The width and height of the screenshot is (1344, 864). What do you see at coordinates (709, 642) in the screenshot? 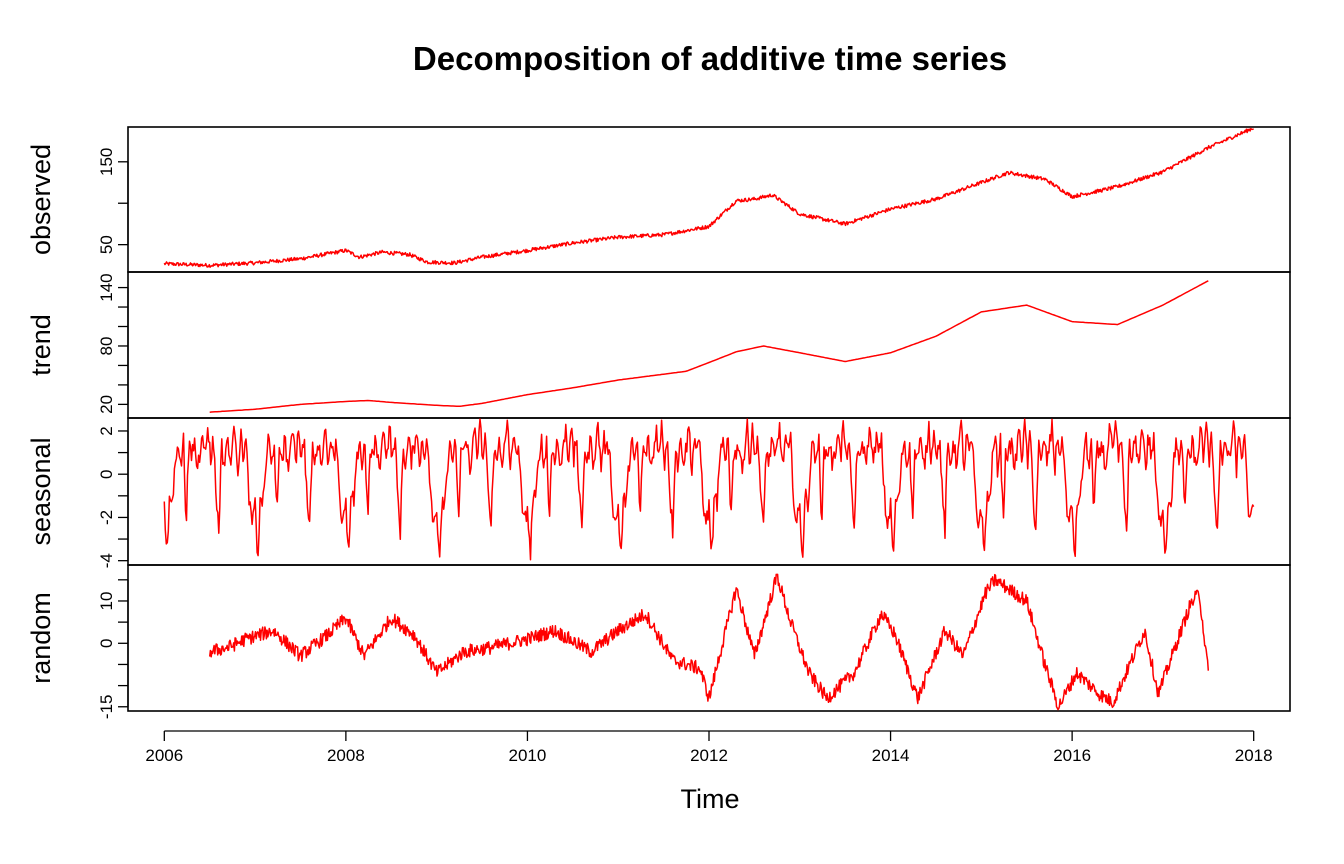
I see `series-line-random` at bounding box center [709, 642].